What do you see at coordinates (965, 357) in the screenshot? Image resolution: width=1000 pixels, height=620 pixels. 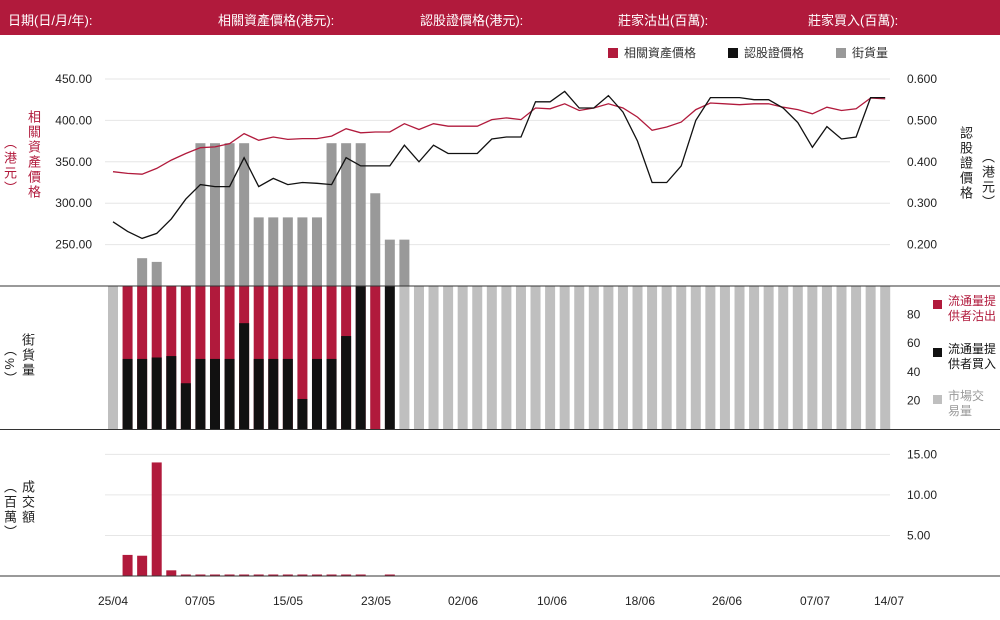 I see `mid-legend-bought: 流通量提供者買入` at bounding box center [965, 357].